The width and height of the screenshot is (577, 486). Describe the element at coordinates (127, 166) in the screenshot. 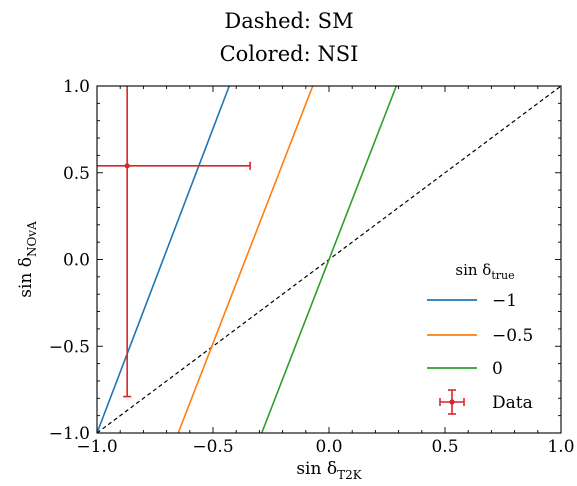

I see `data-point-marker` at that location.